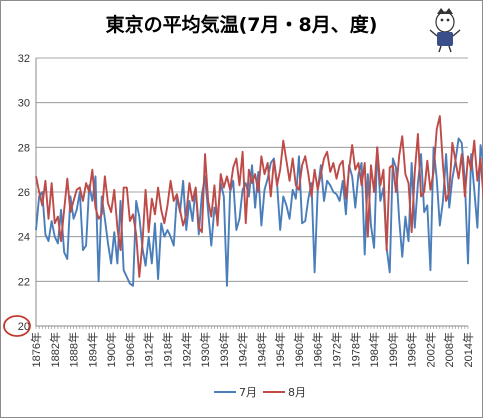  I want to click on y-tick-label: 22, so click(24, 282).